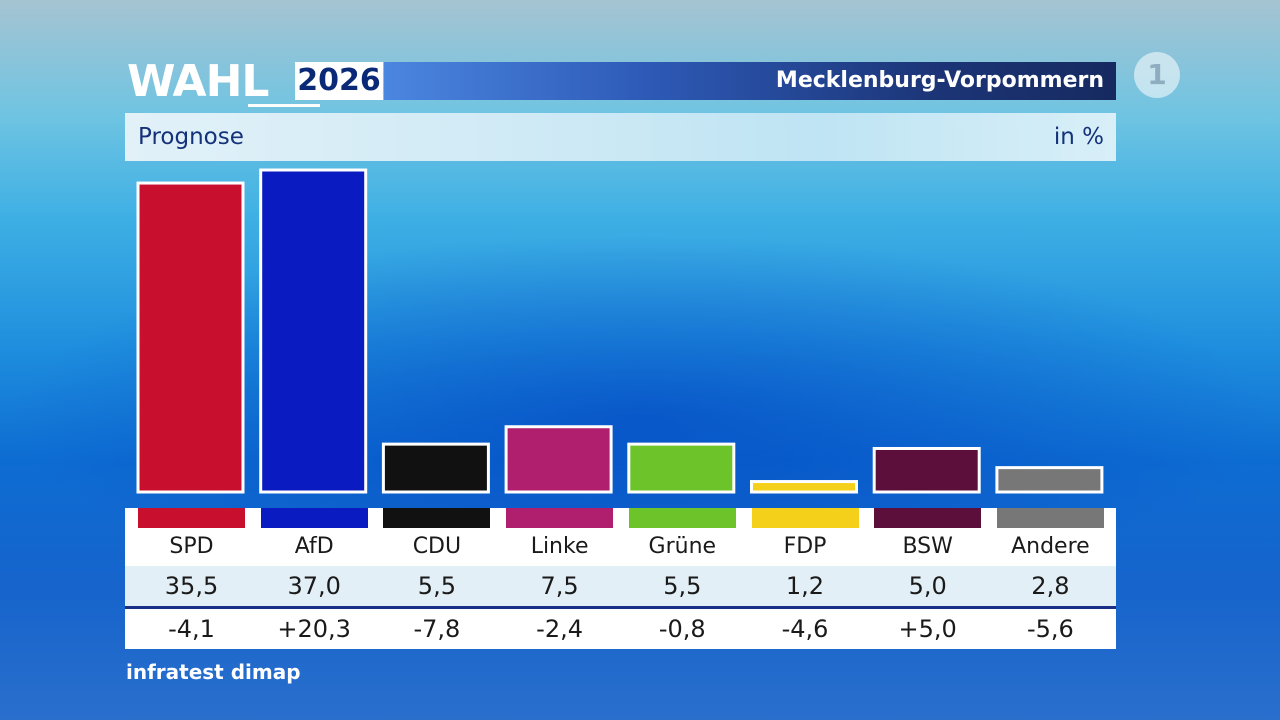  Describe the element at coordinates (213, 672) in the screenshot. I see `source-label: infratest dimap` at that location.